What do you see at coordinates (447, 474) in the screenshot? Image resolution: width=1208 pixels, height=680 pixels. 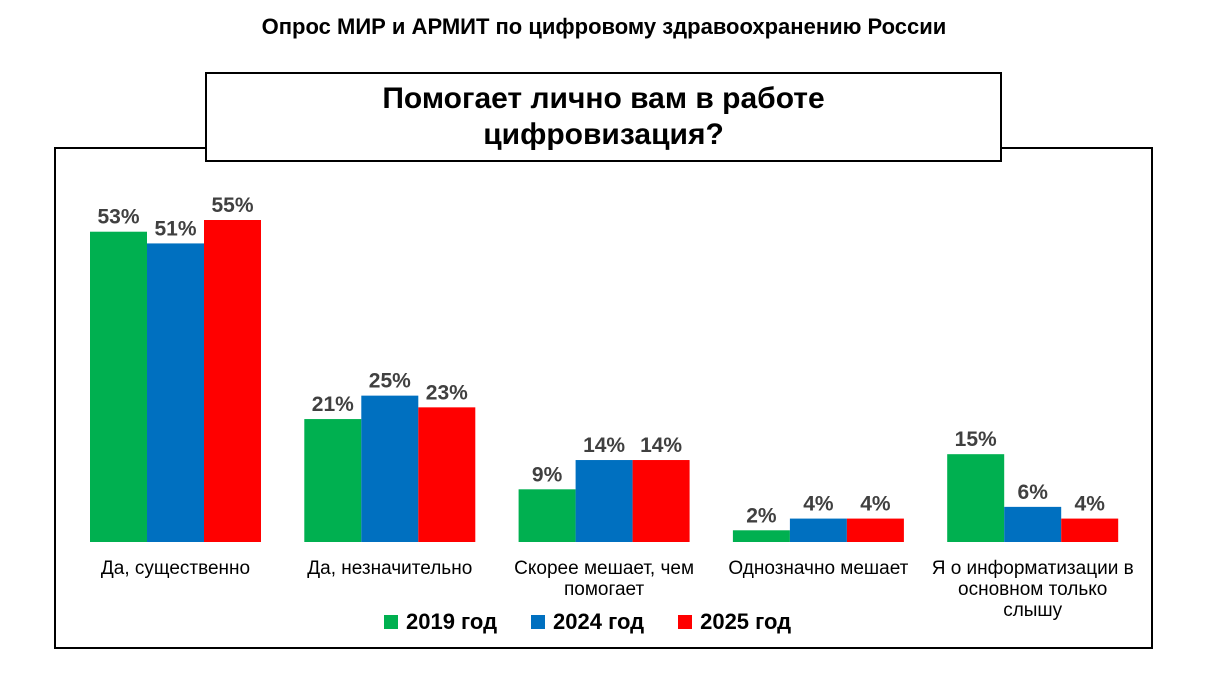 I see `bar-2025-год-1` at bounding box center [447, 474].